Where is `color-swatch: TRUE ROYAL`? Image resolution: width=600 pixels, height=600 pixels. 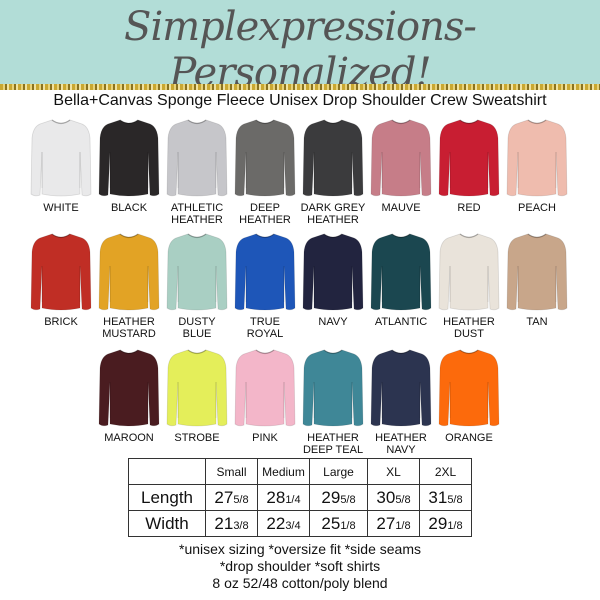 color-swatch: TRUE ROYAL is located at coordinates (265, 286).